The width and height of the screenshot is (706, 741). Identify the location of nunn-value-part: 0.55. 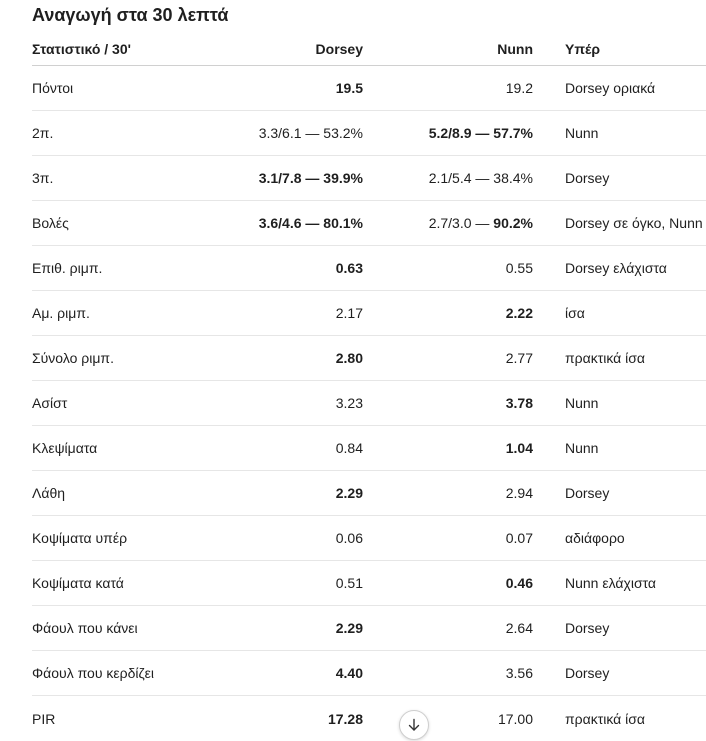
(519, 268).